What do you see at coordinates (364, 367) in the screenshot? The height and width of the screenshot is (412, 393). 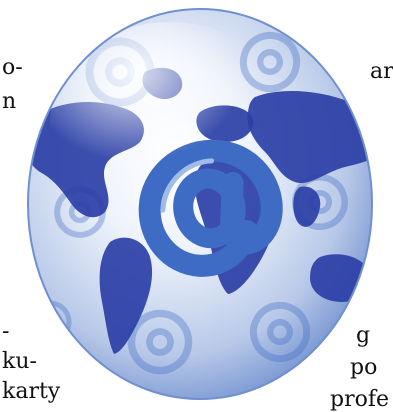 I see `text-fragment-right-bottom-2: po` at bounding box center [364, 367].